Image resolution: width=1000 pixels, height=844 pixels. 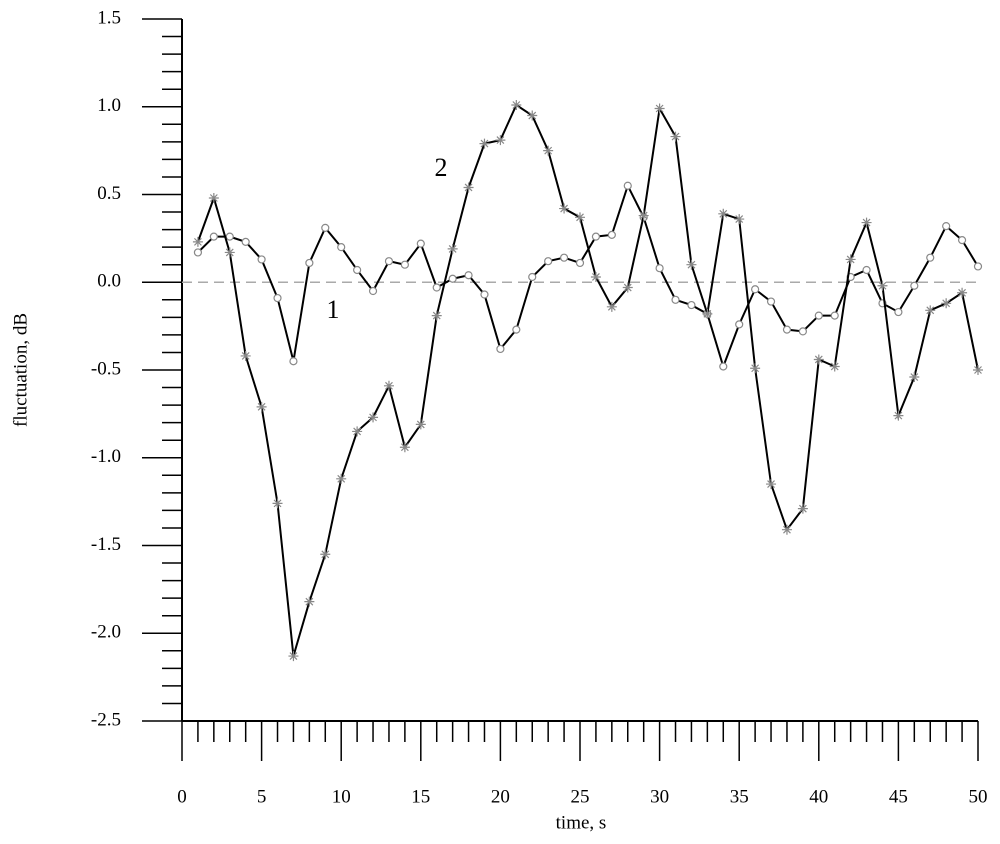 What do you see at coordinates (106, 544) in the screenshot?
I see `y-tick-label: -1.5` at bounding box center [106, 544].